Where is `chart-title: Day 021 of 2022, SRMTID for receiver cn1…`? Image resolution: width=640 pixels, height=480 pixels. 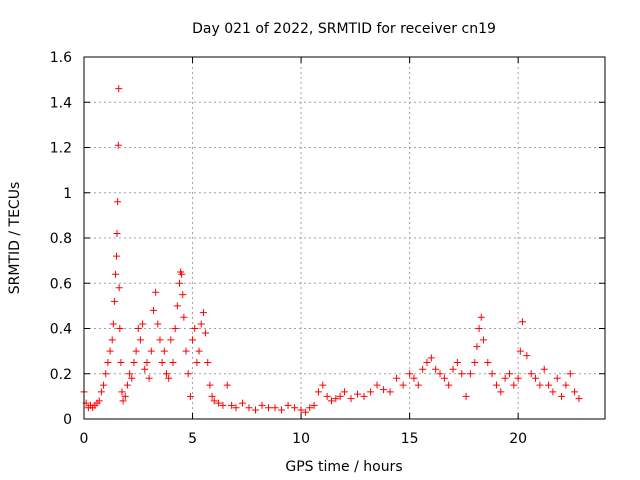
chart-title: Day 021 of 2022, SRMTID for receiver cn1… is located at coordinates (344, 29).